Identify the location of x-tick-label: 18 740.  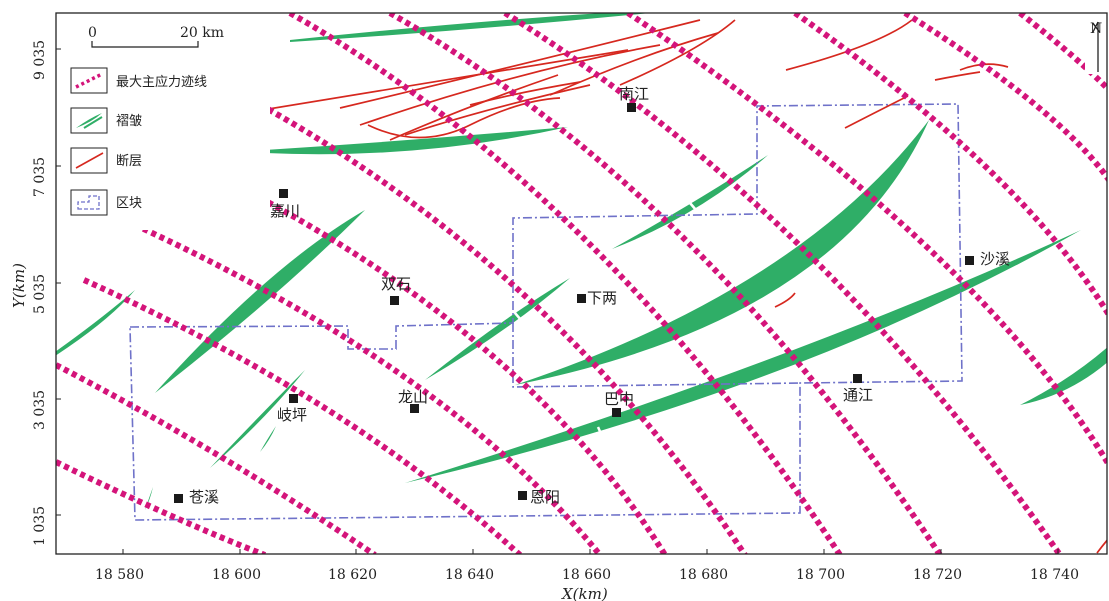
(1054, 575).